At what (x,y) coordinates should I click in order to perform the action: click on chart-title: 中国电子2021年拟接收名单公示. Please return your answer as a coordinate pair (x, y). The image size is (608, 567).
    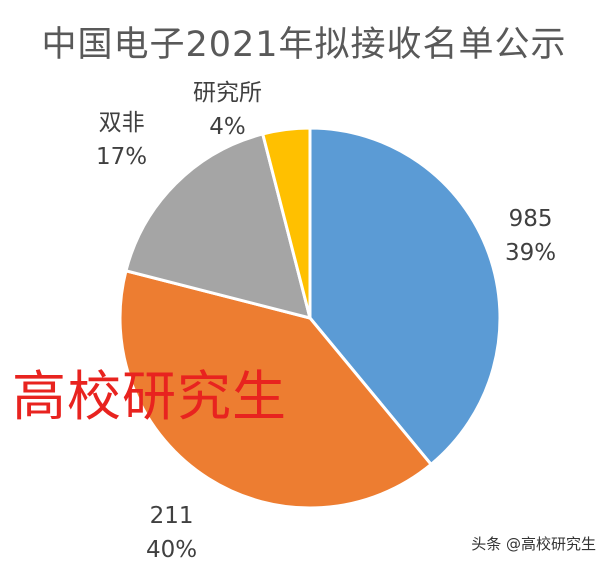
    Looking at the image, I should click on (304, 45).